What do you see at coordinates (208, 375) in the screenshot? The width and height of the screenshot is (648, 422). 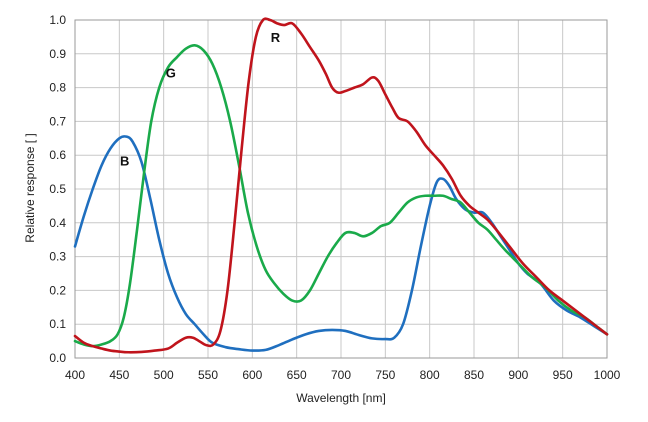 I see `x-tick-label: 550` at bounding box center [208, 375].